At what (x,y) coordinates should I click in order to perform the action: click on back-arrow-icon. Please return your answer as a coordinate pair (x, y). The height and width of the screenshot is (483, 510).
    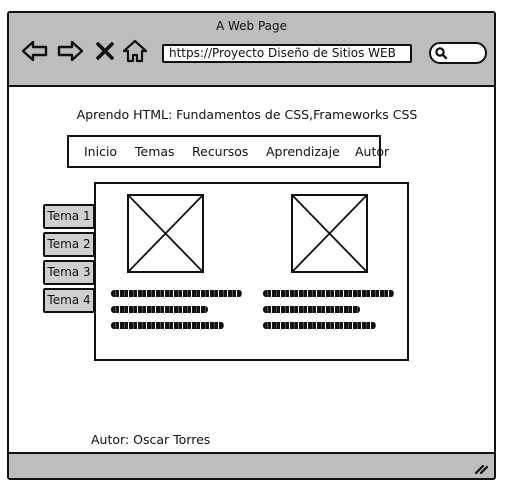
    Looking at the image, I should click on (35, 51).